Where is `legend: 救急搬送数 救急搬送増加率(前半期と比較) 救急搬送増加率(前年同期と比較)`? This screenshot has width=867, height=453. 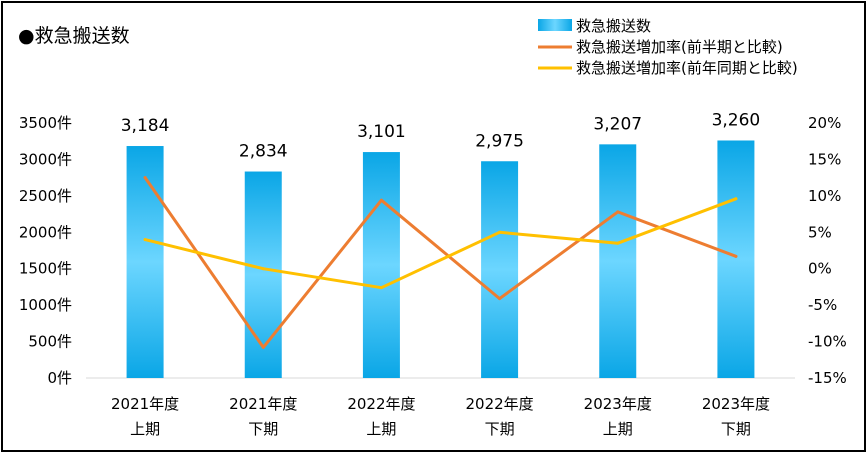
legend: 救急搬送数 救急搬送増加率(前半期と比較) 救急搬送増加率(前年同期と比較) is located at coordinates (668, 47).